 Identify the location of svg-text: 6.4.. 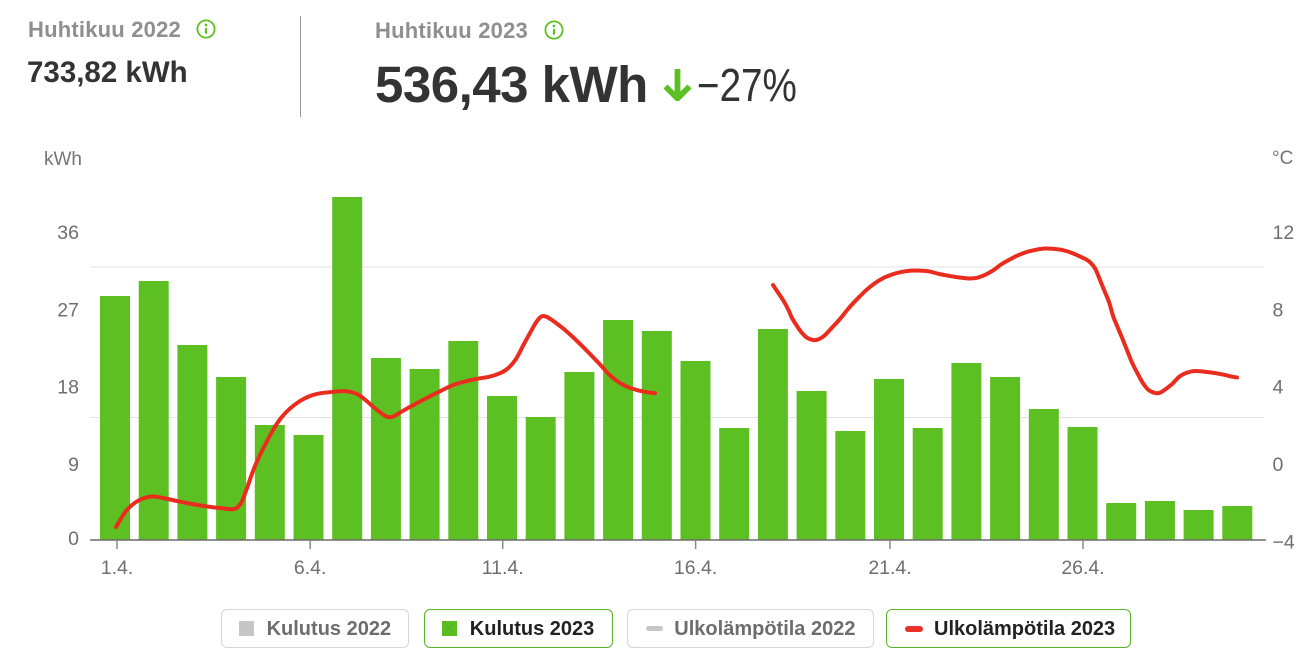
(310, 568).